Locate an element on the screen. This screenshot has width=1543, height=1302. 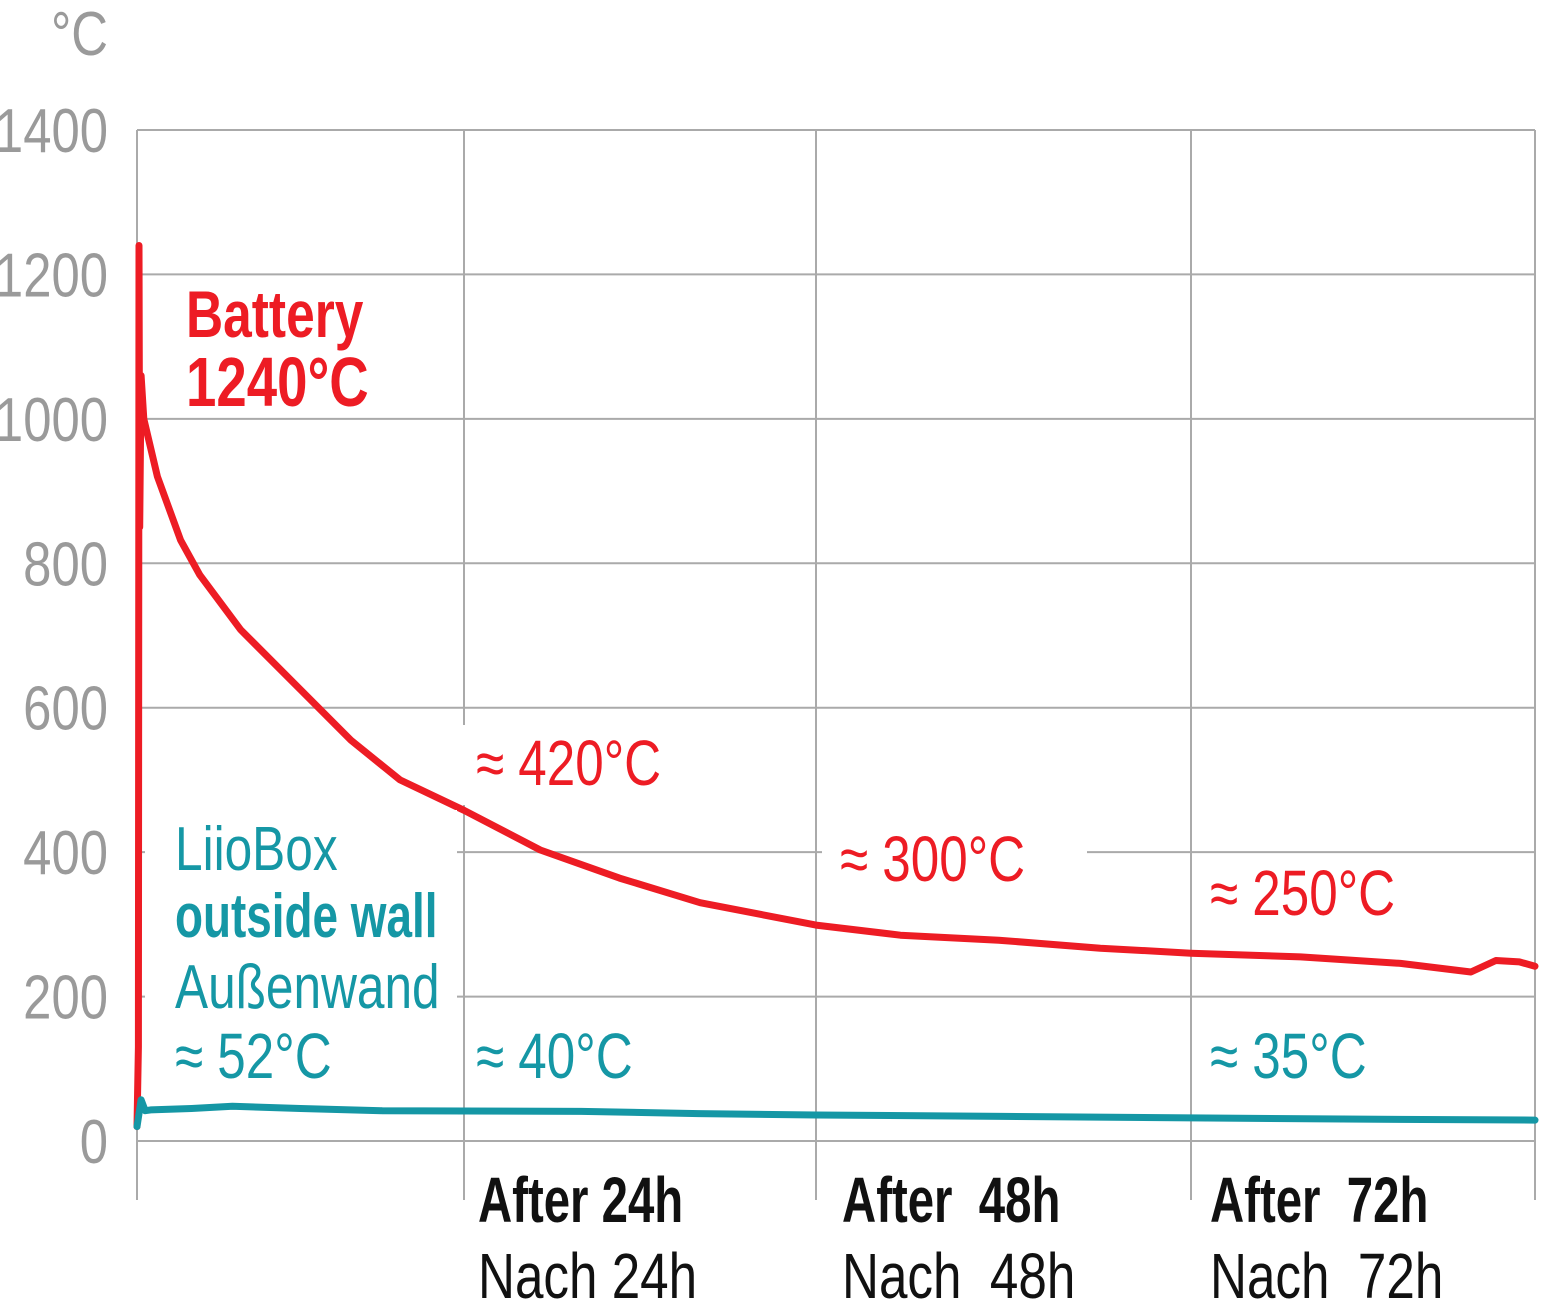
annotation-40: ≈ 40°C is located at coordinates (554, 1057).